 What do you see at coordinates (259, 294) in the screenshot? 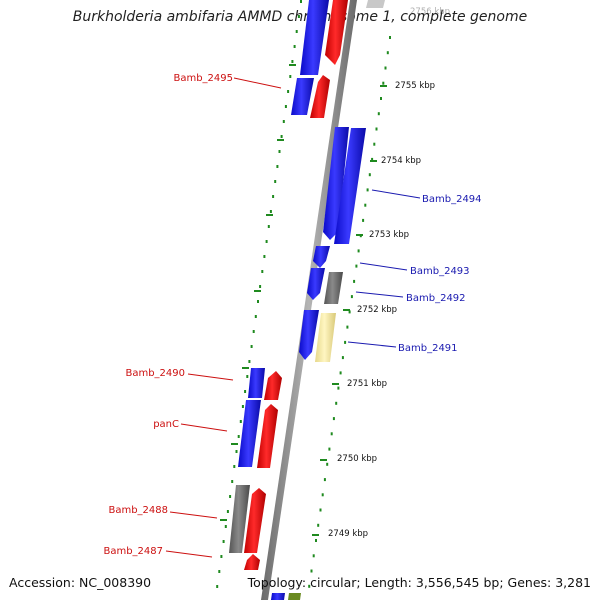
I see `left-scale-ring` at bounding box center [259, 294].